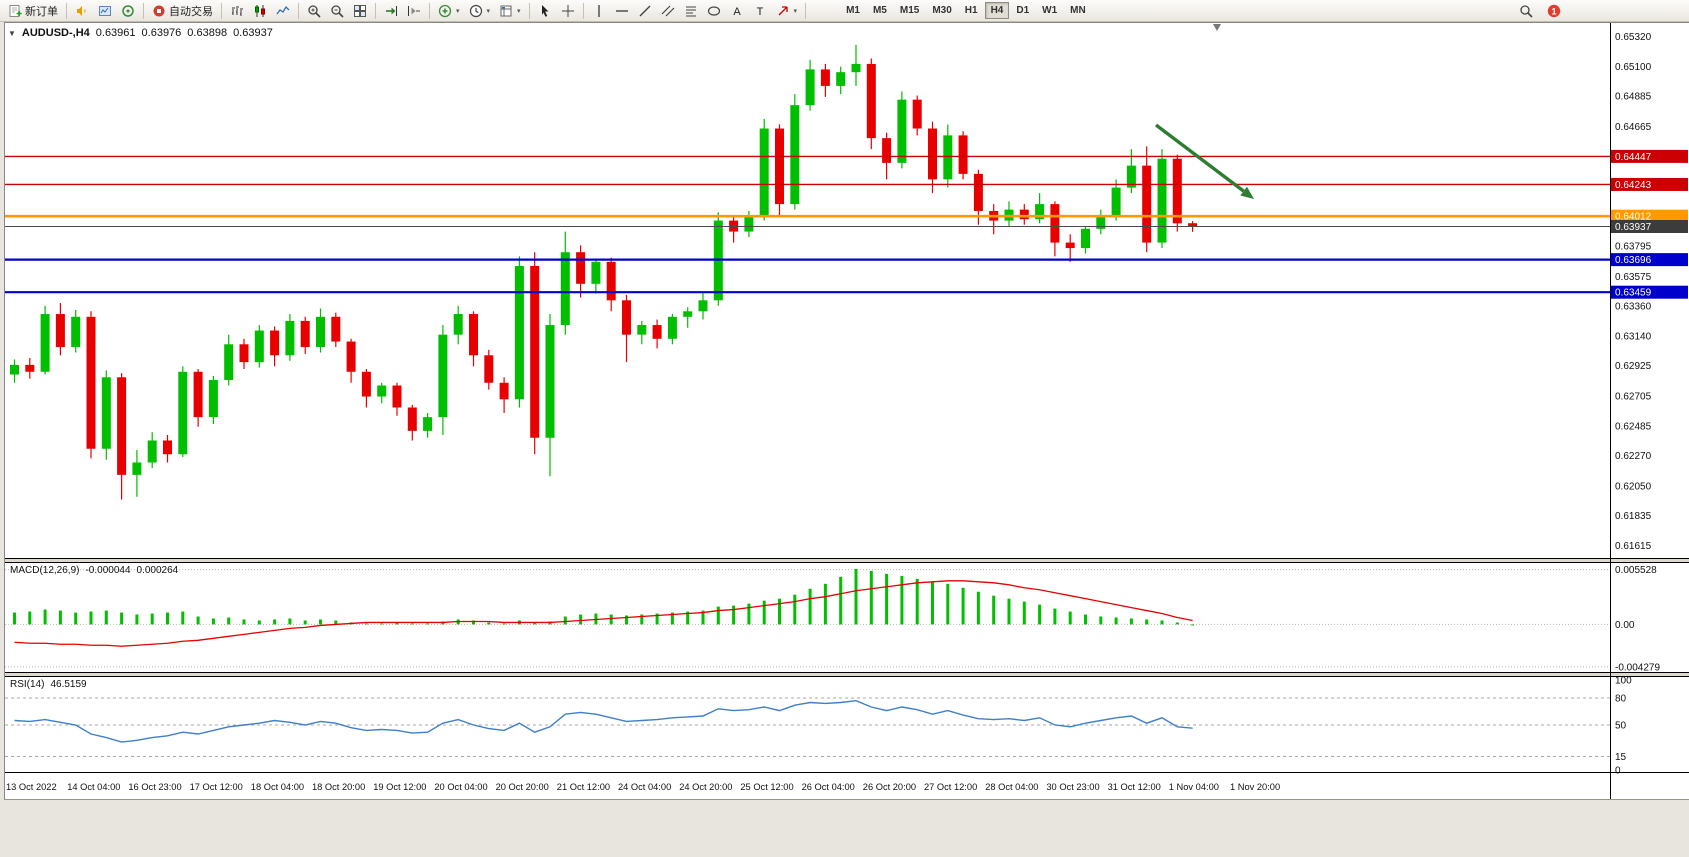 The image size is (1689, 857). I want to click on text-icon: A, so click(737, 11).